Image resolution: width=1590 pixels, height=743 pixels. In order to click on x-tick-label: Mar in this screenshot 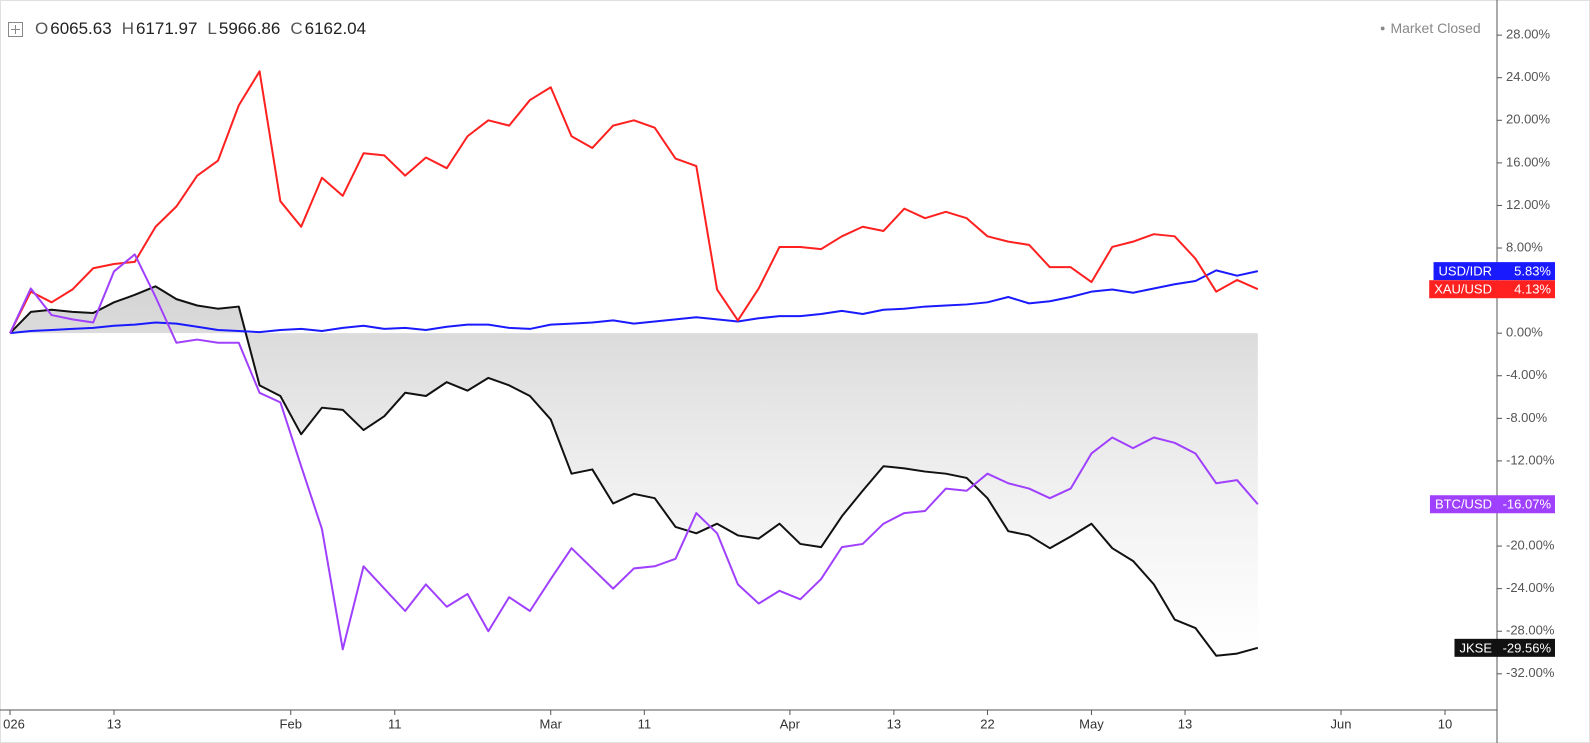, I will do `click(551, 723)`.